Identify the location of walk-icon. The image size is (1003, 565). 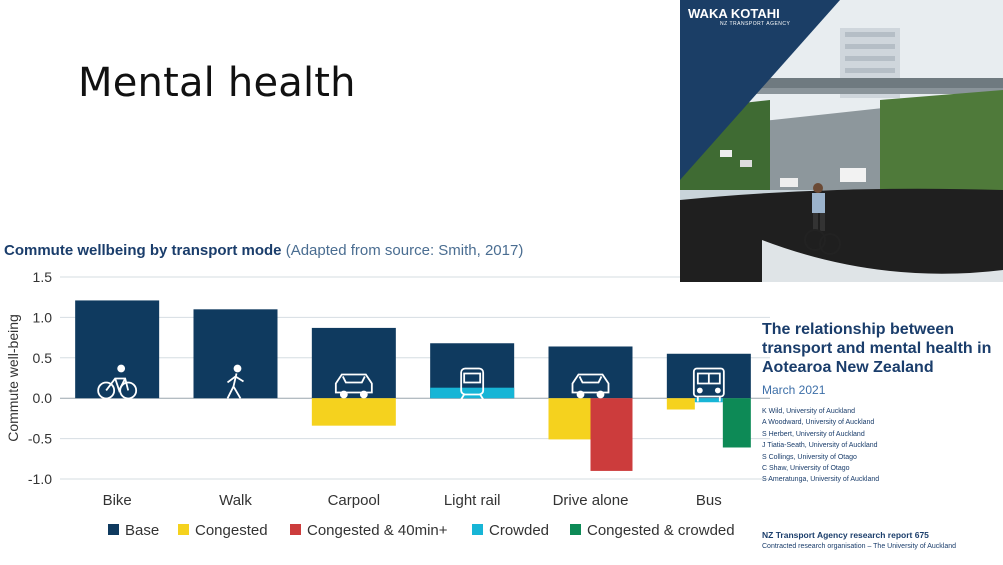
(235, 381).